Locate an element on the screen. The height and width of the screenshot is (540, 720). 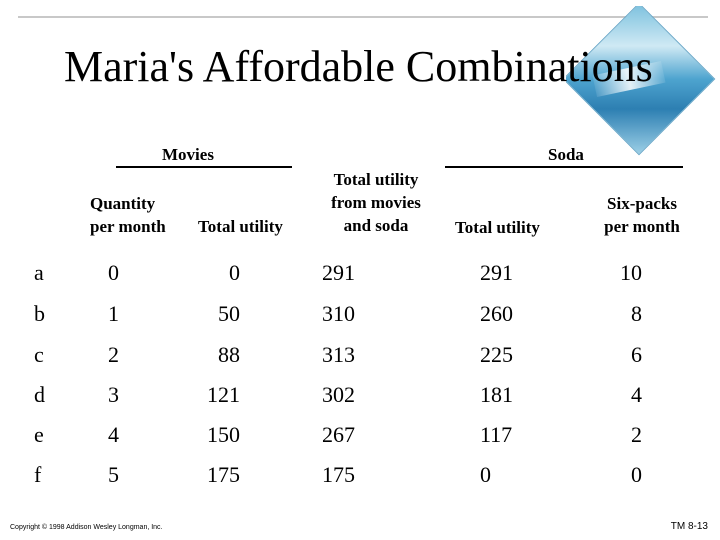
table-row-e: e 4 150 267 117 2 is located at coordinates (360, 441).